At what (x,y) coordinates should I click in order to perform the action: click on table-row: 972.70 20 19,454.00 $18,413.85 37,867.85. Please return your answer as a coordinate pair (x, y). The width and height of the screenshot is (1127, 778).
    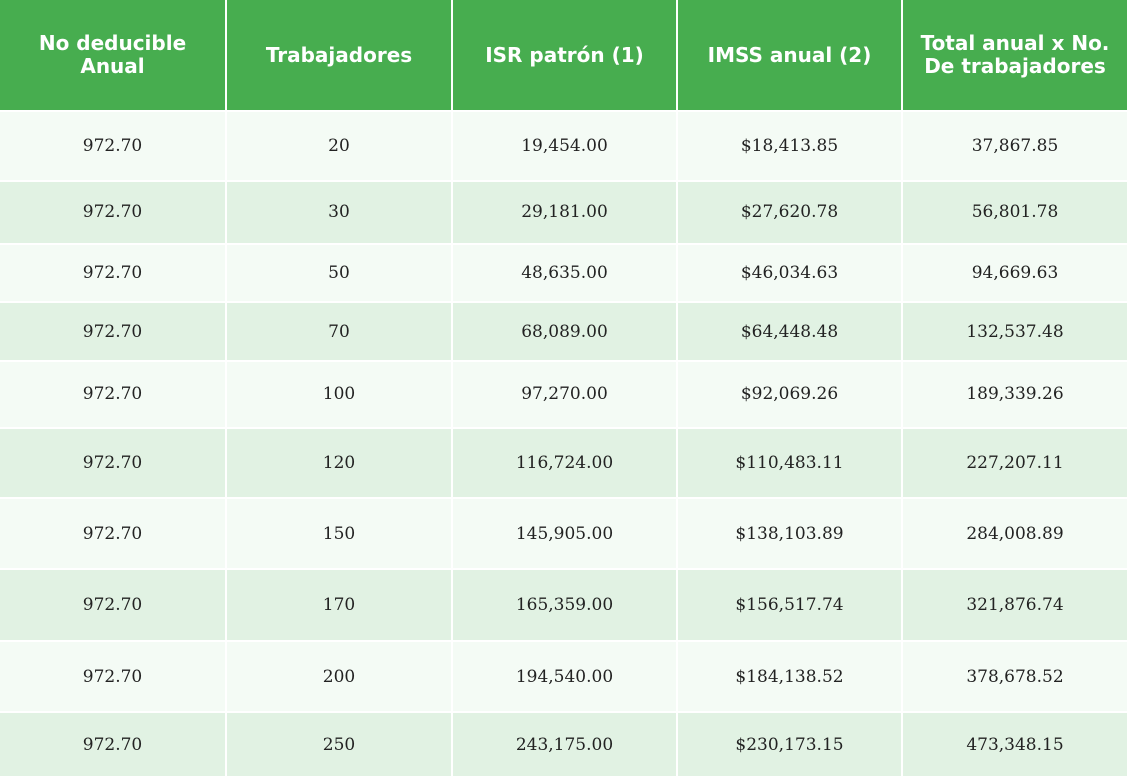
    Looking at the image, I should click on (563, 146).